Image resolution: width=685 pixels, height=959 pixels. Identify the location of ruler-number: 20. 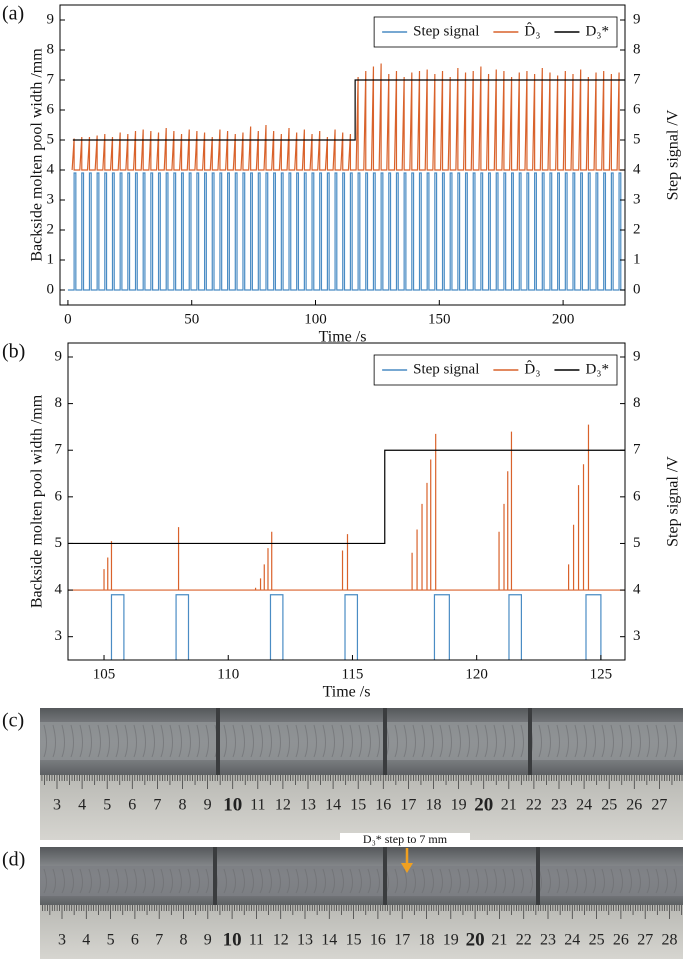
(475, 939).